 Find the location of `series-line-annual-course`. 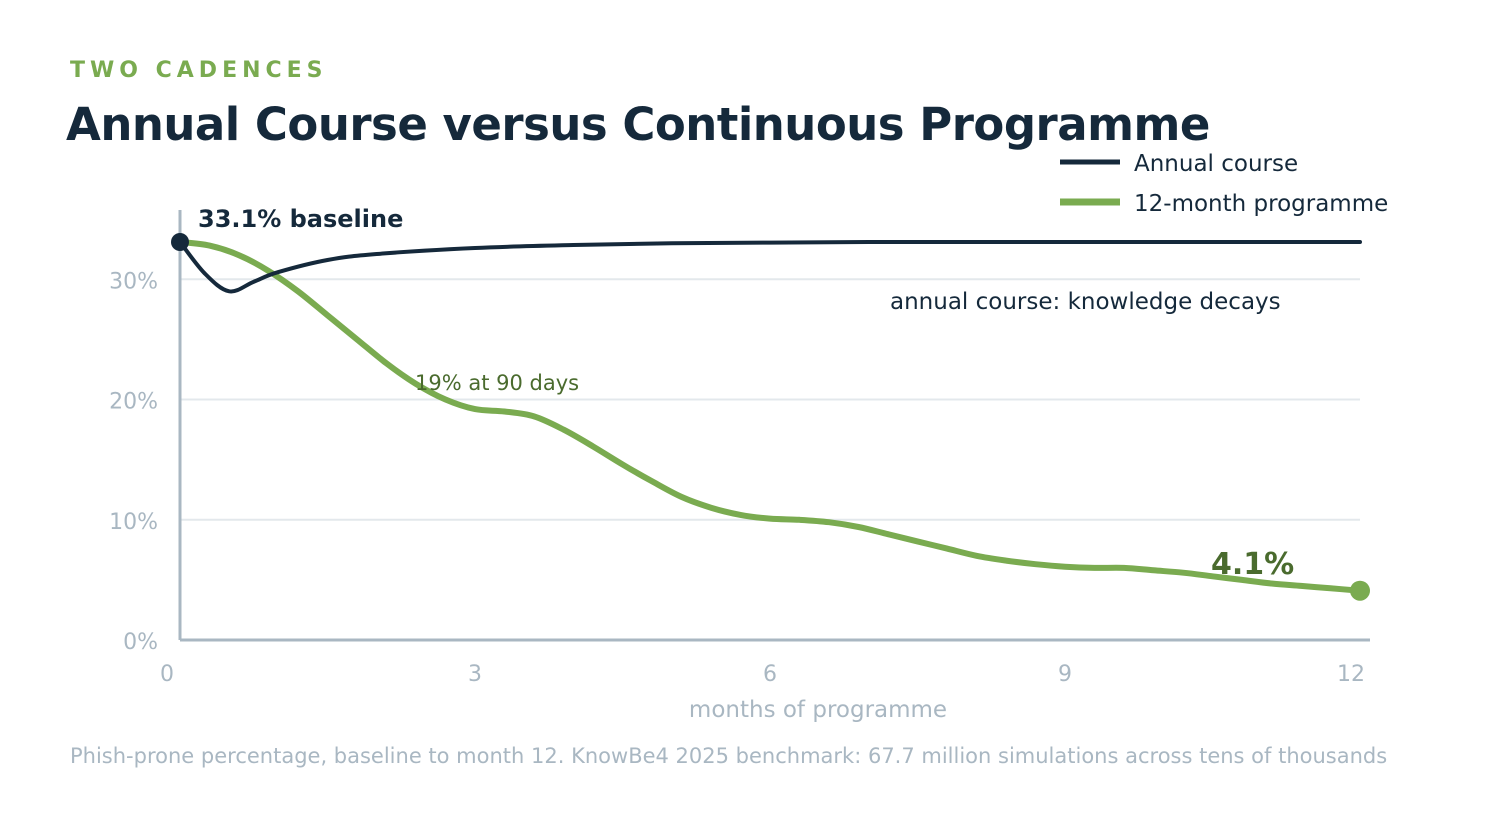

series-line-annual-course is located at coordinates (770, 266).